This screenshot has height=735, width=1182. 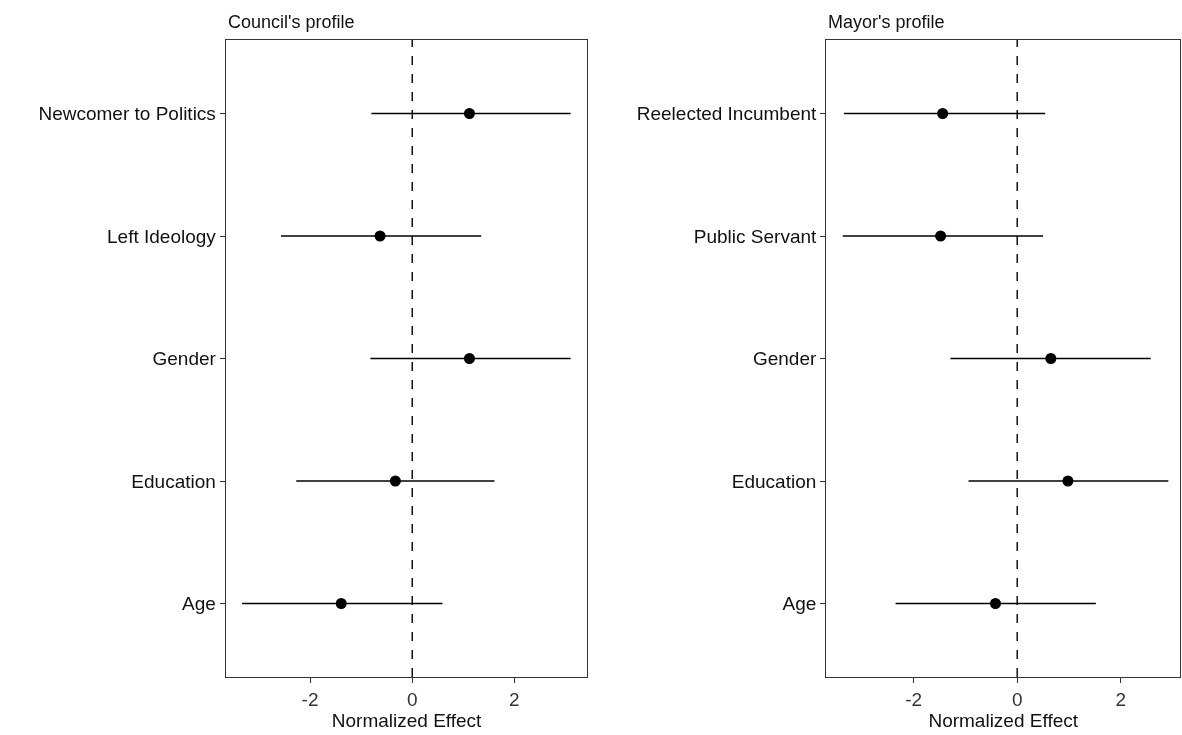 What do you see at coordinates (127, 114) in the screenshot?
I see `y-tick-label: Newcomer to Politics` at bounding box center [127, 114].